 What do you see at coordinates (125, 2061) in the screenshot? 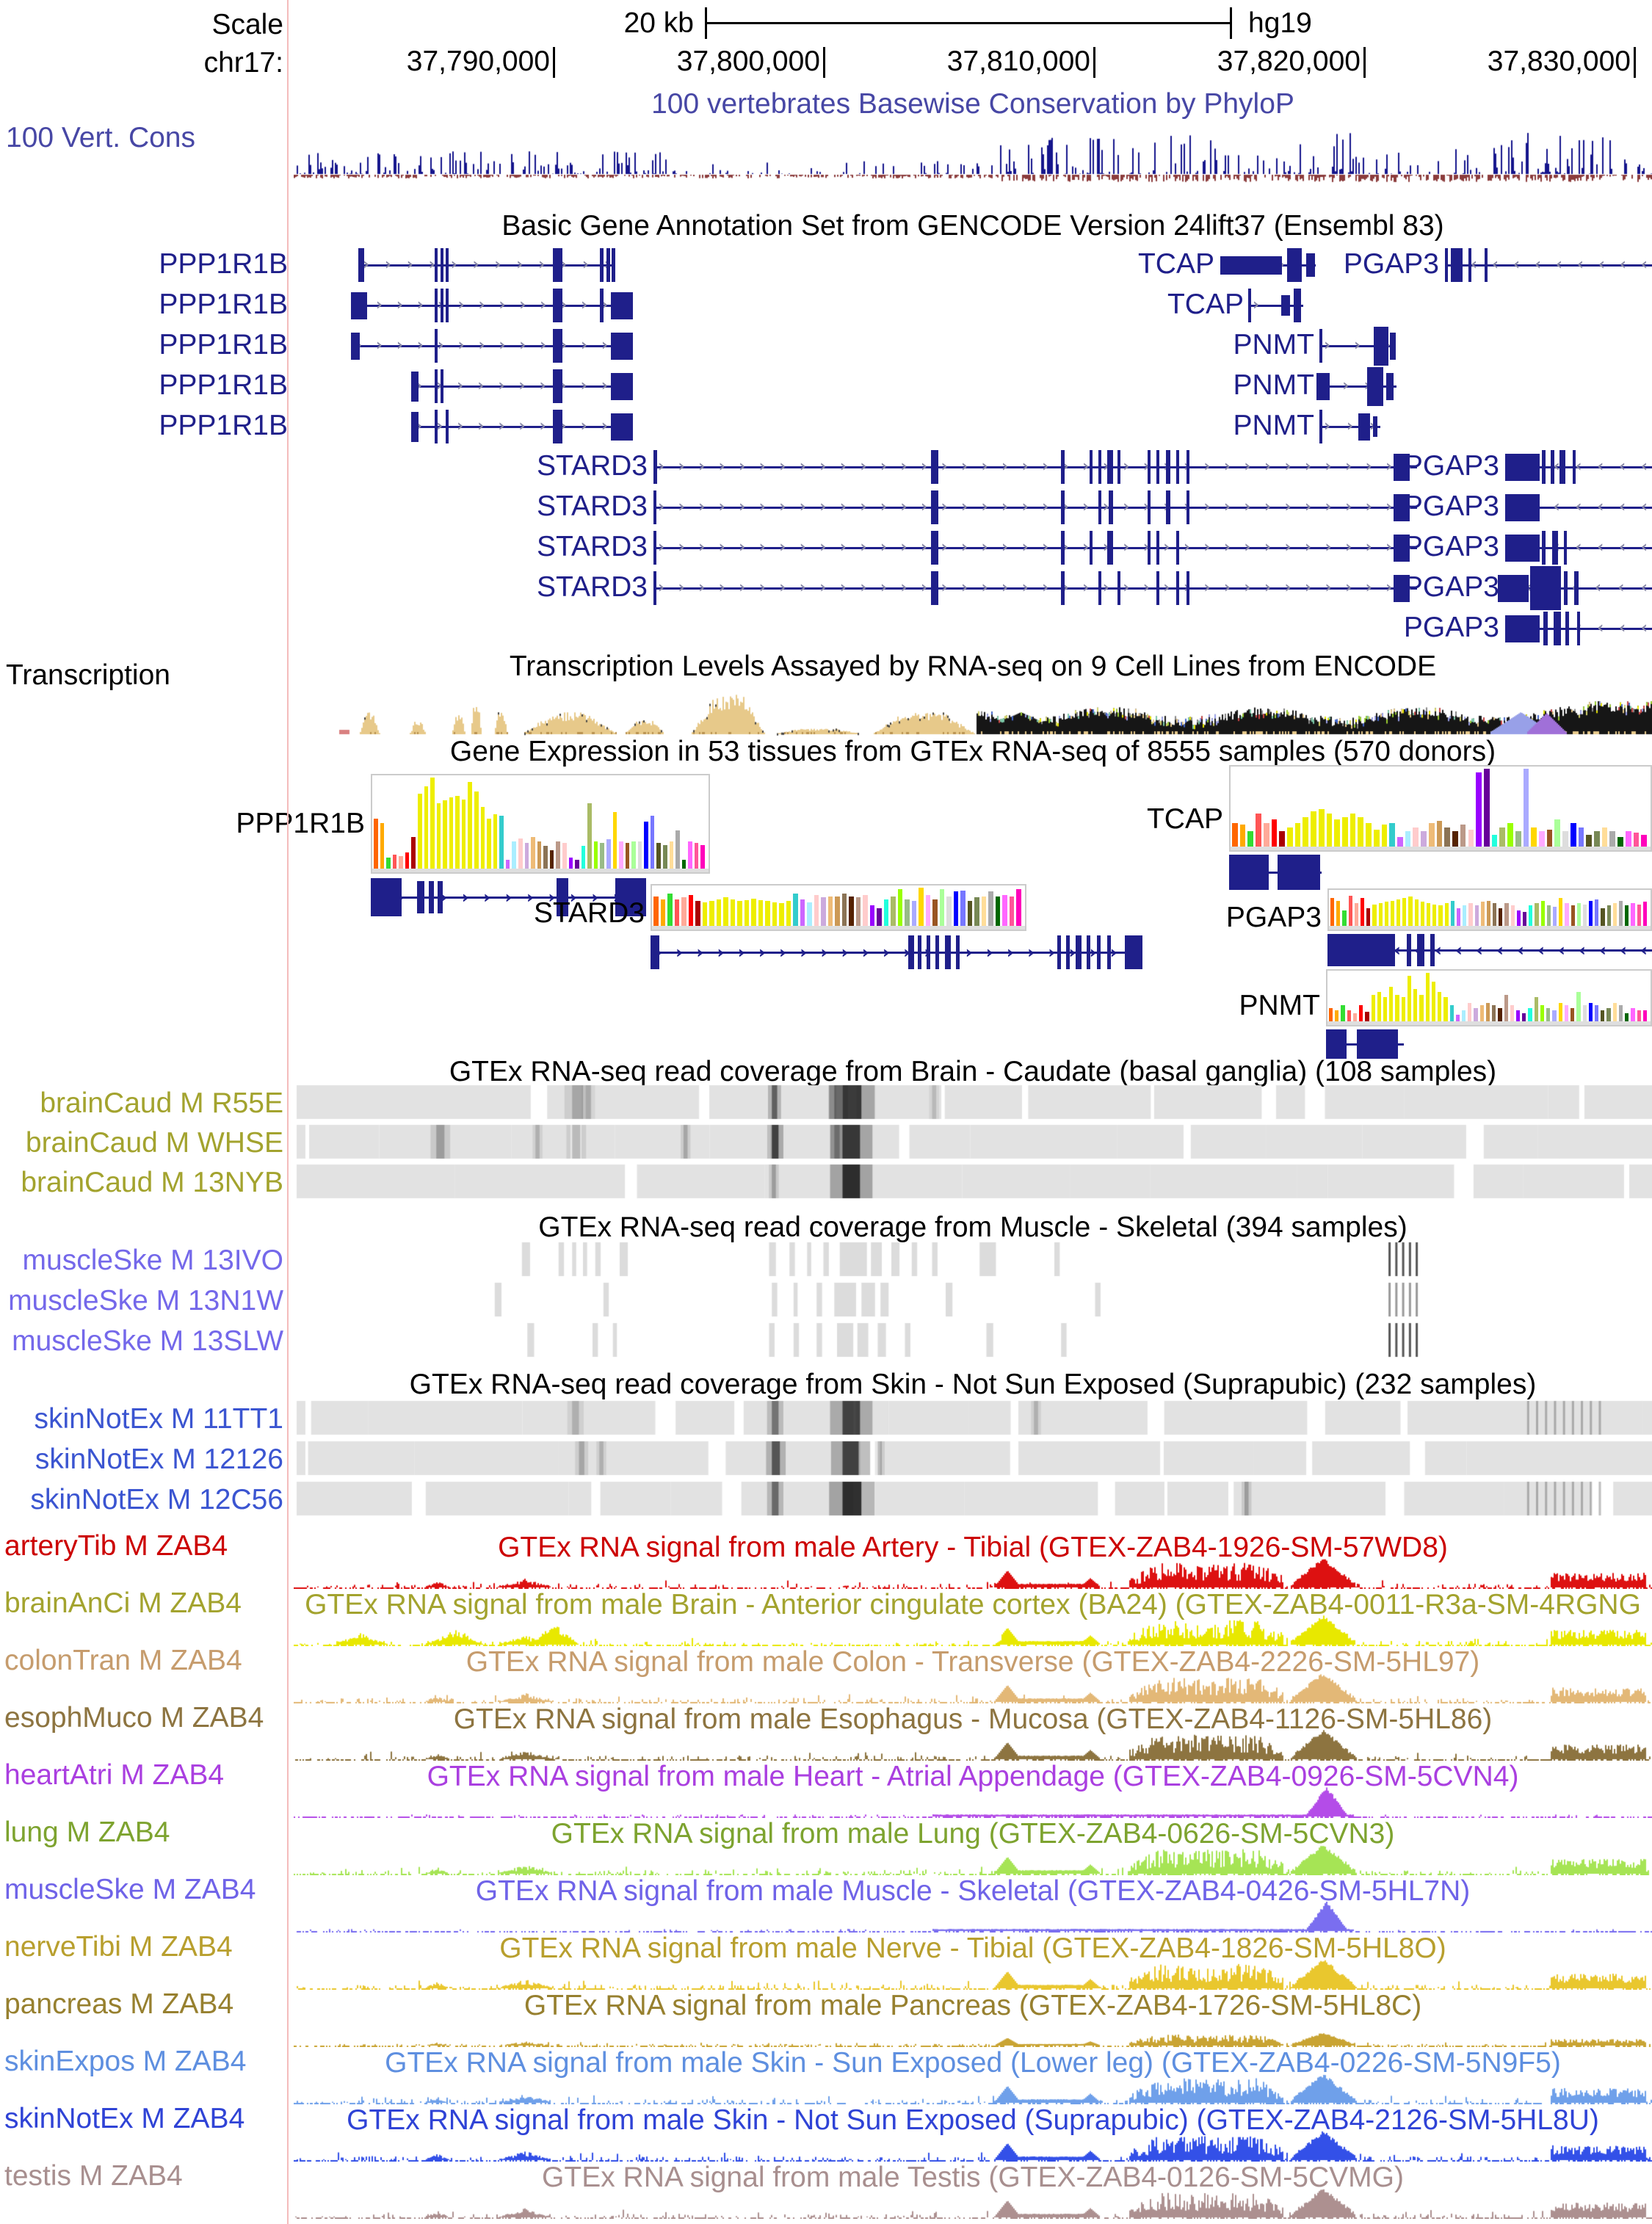
I see `signal-track-label: skinExpos M ZAB4` at bounding box center [125, 2061].